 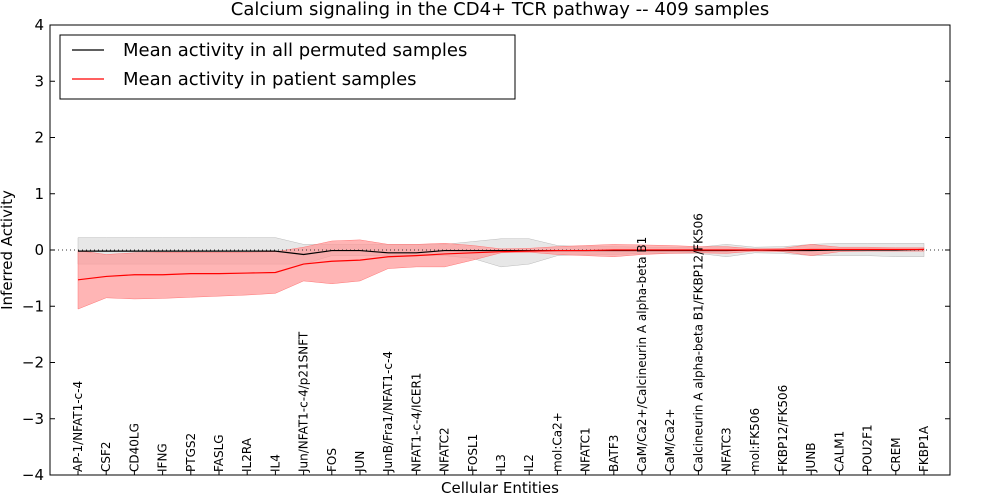 I want to click on x-tick-label: NFATC2, so click(x=445, y=449).